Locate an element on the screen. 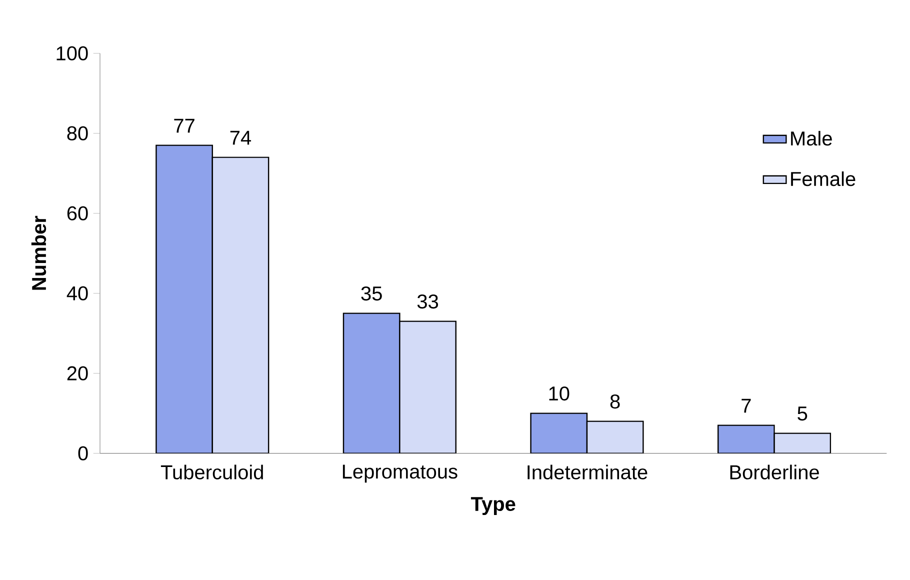  x-axis-title: Type is located at coordinates (493, 506).